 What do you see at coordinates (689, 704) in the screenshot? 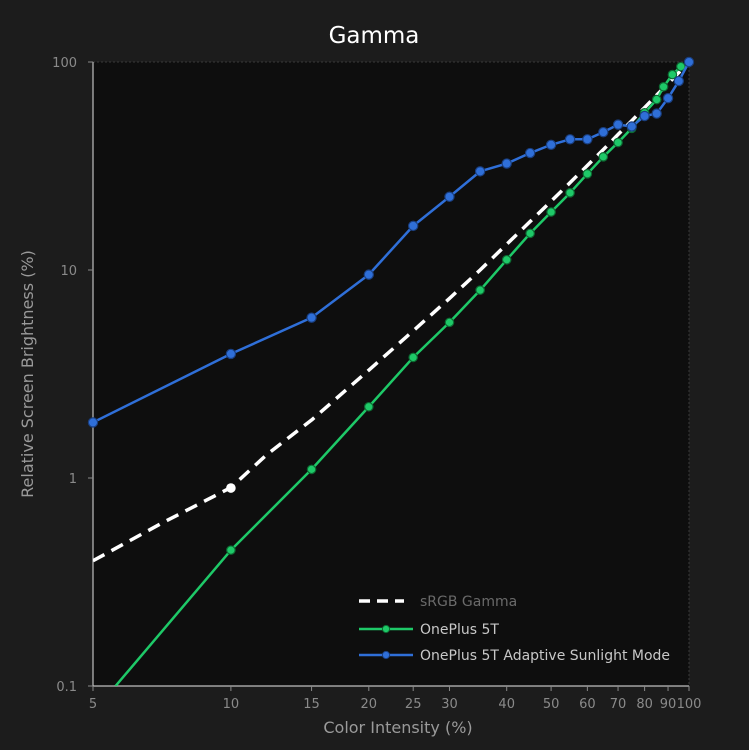
I see `x-tick-label: 100` at bounding box center [689, 704].